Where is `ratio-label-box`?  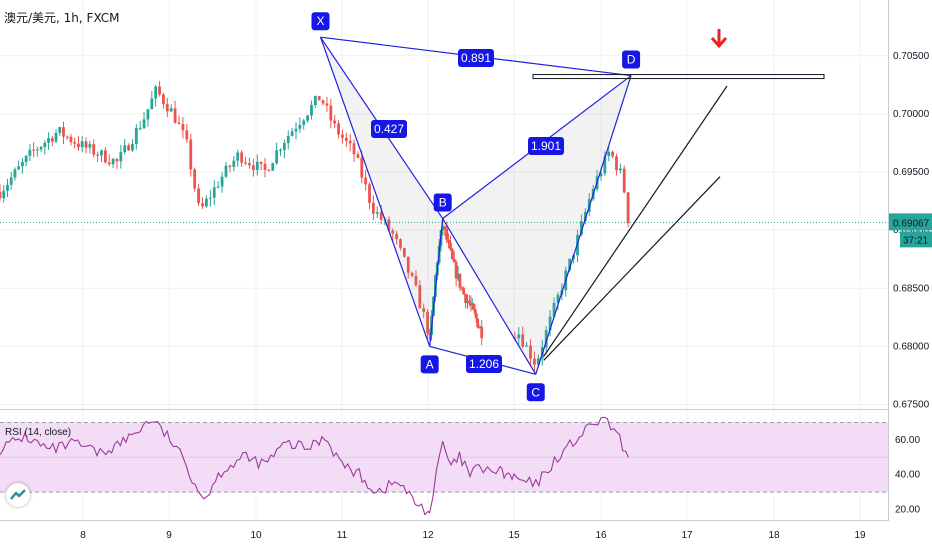 ratio-label-box is located at coordinates (546, 146).